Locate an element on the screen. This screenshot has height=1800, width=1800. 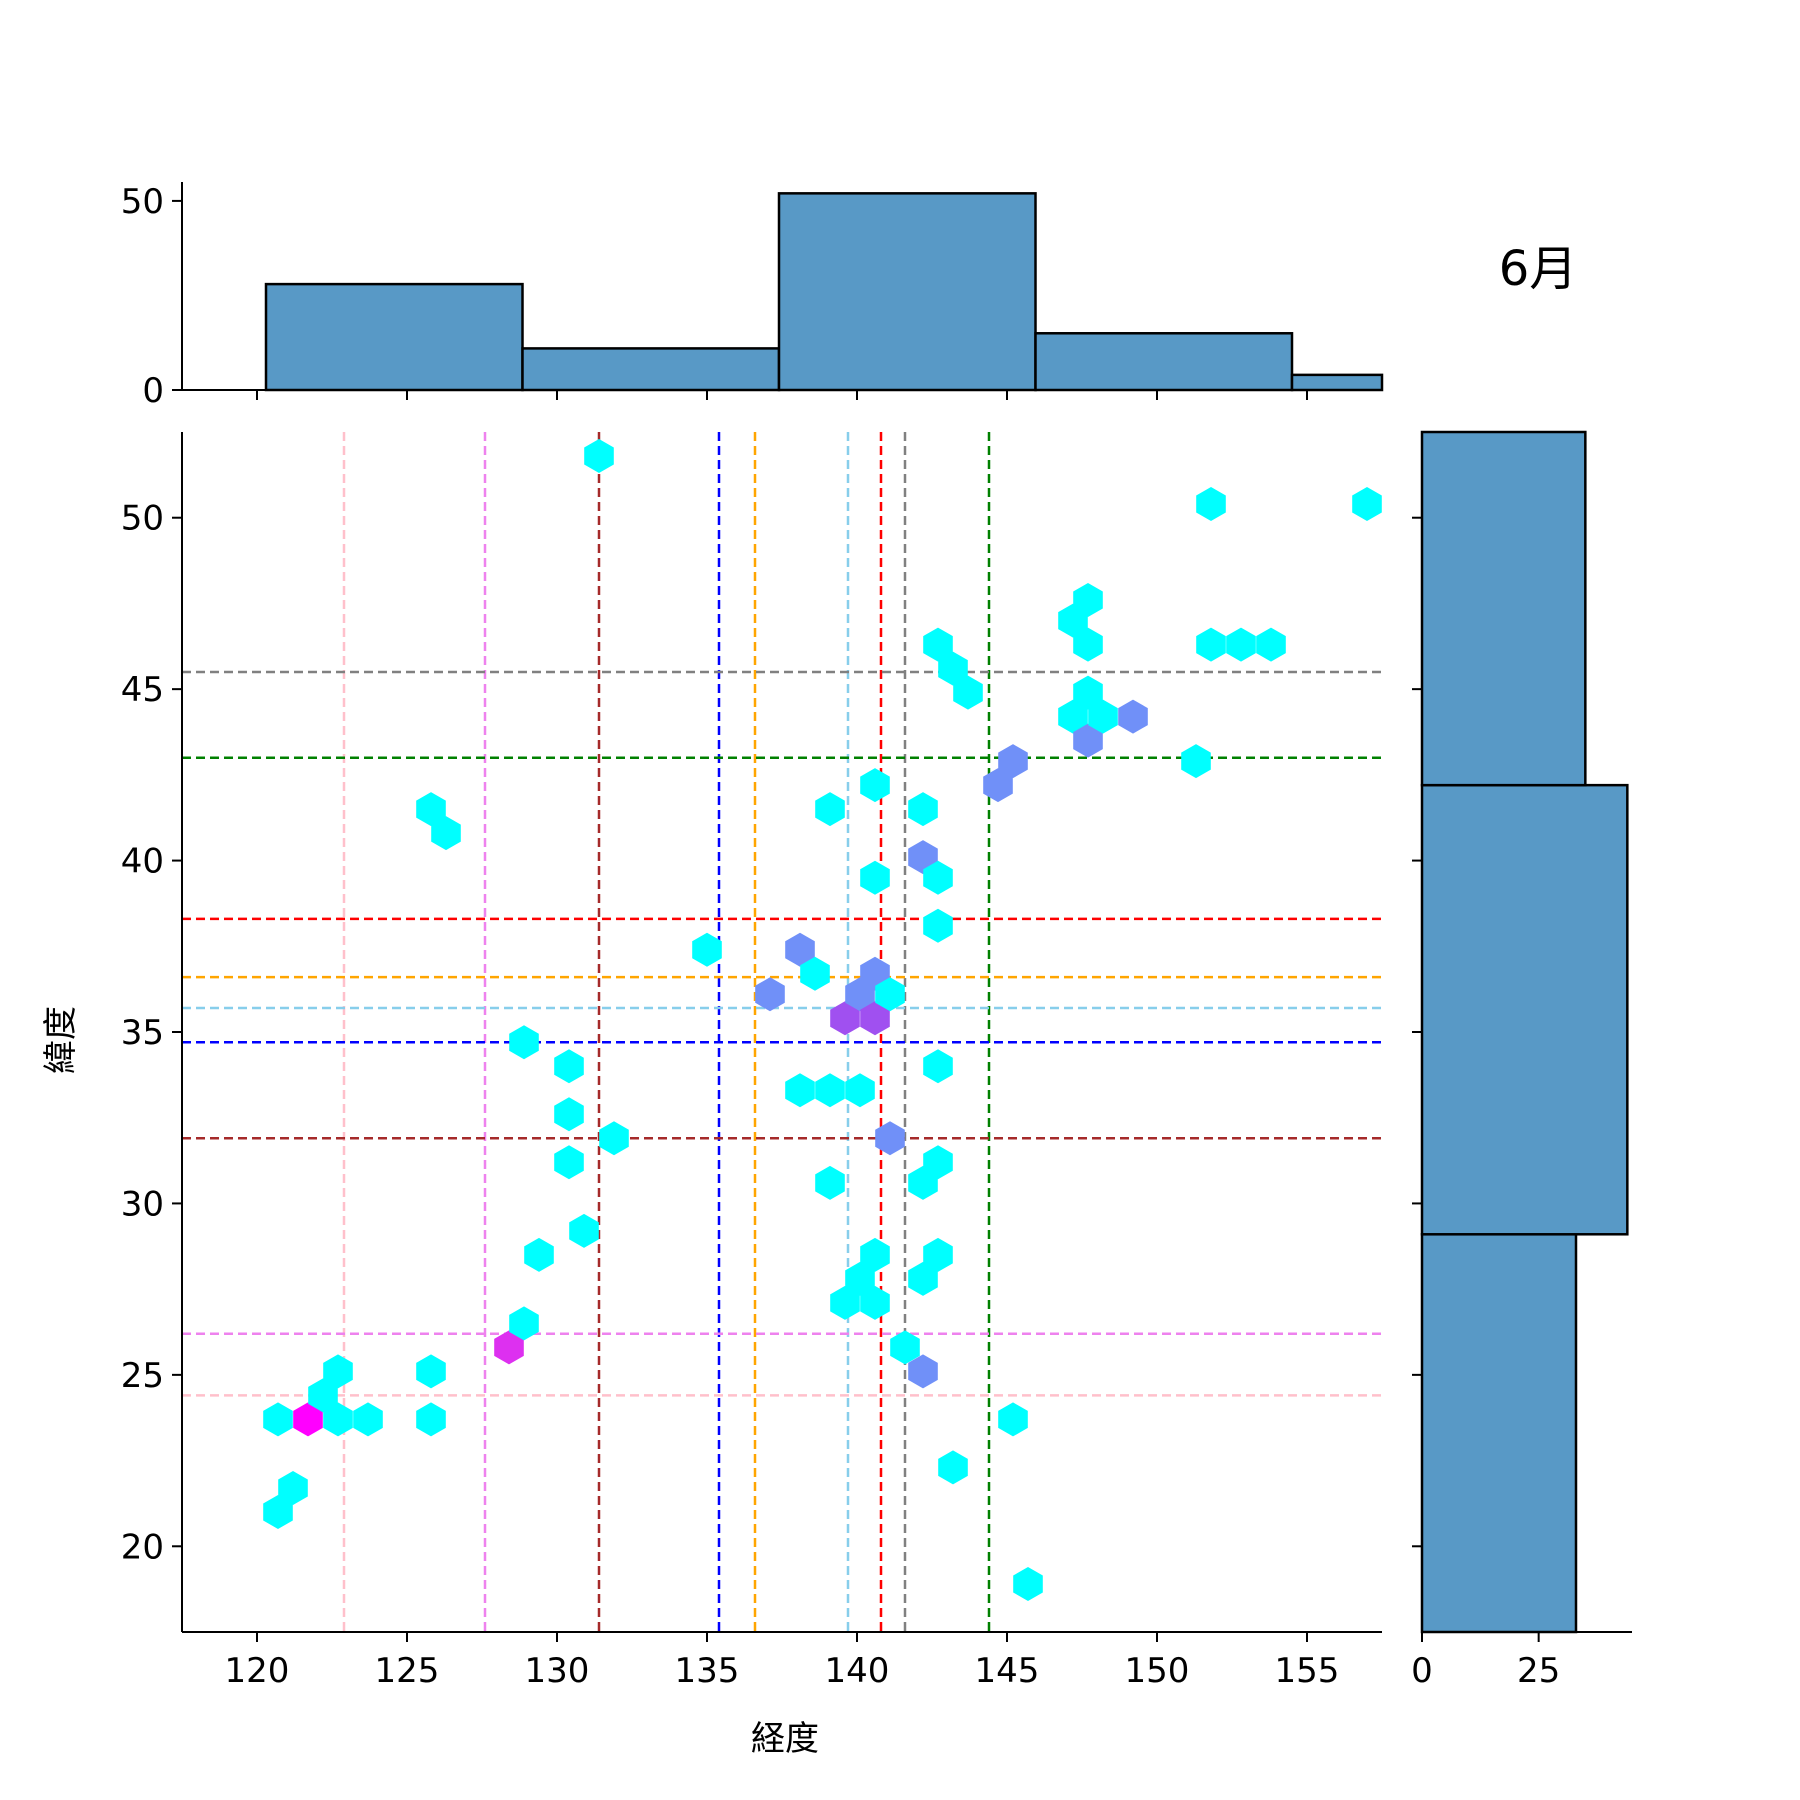
x-tick-label: 135 is located at coordinates (707, 1671).